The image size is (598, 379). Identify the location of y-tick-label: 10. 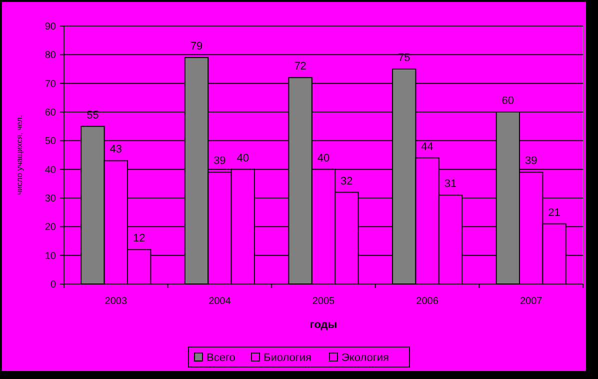
(50, 256).